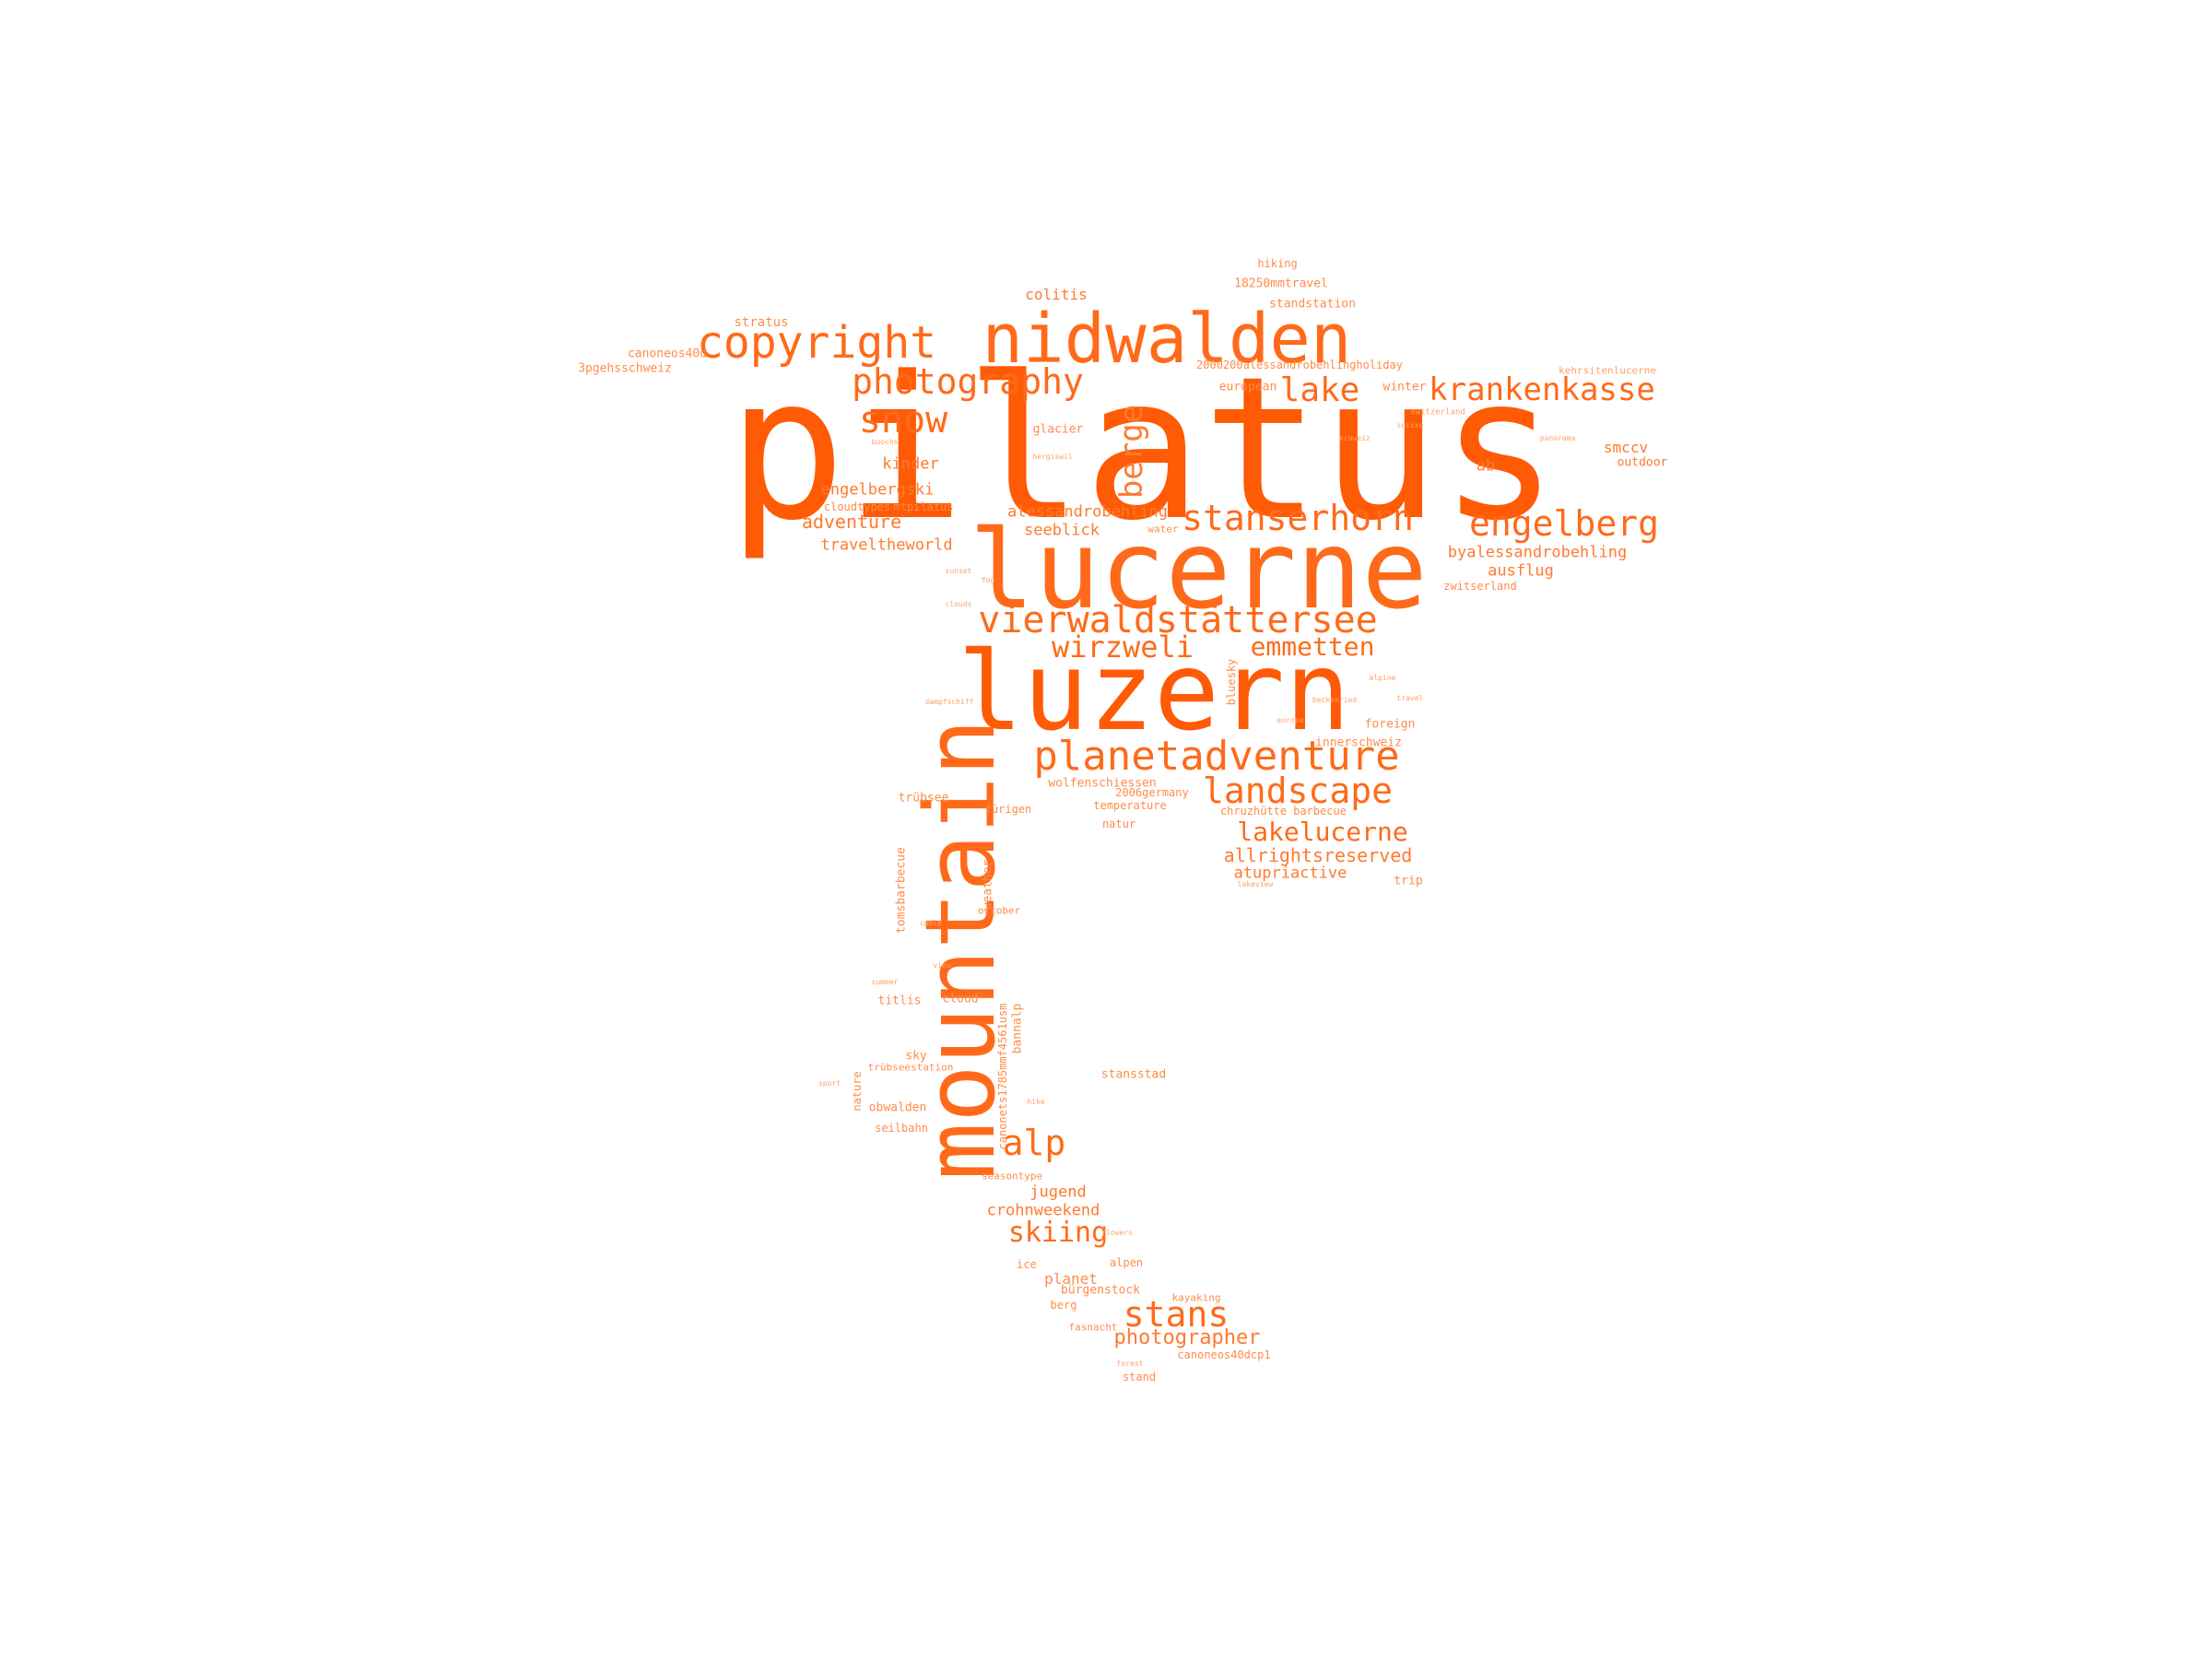 Image resolution: width=2212 pixels, height=1659 pixels. What do you see at coordinates (1521, 571) in the screenshot?
I see `word: ausflug` at bounding box center [1521, 571].